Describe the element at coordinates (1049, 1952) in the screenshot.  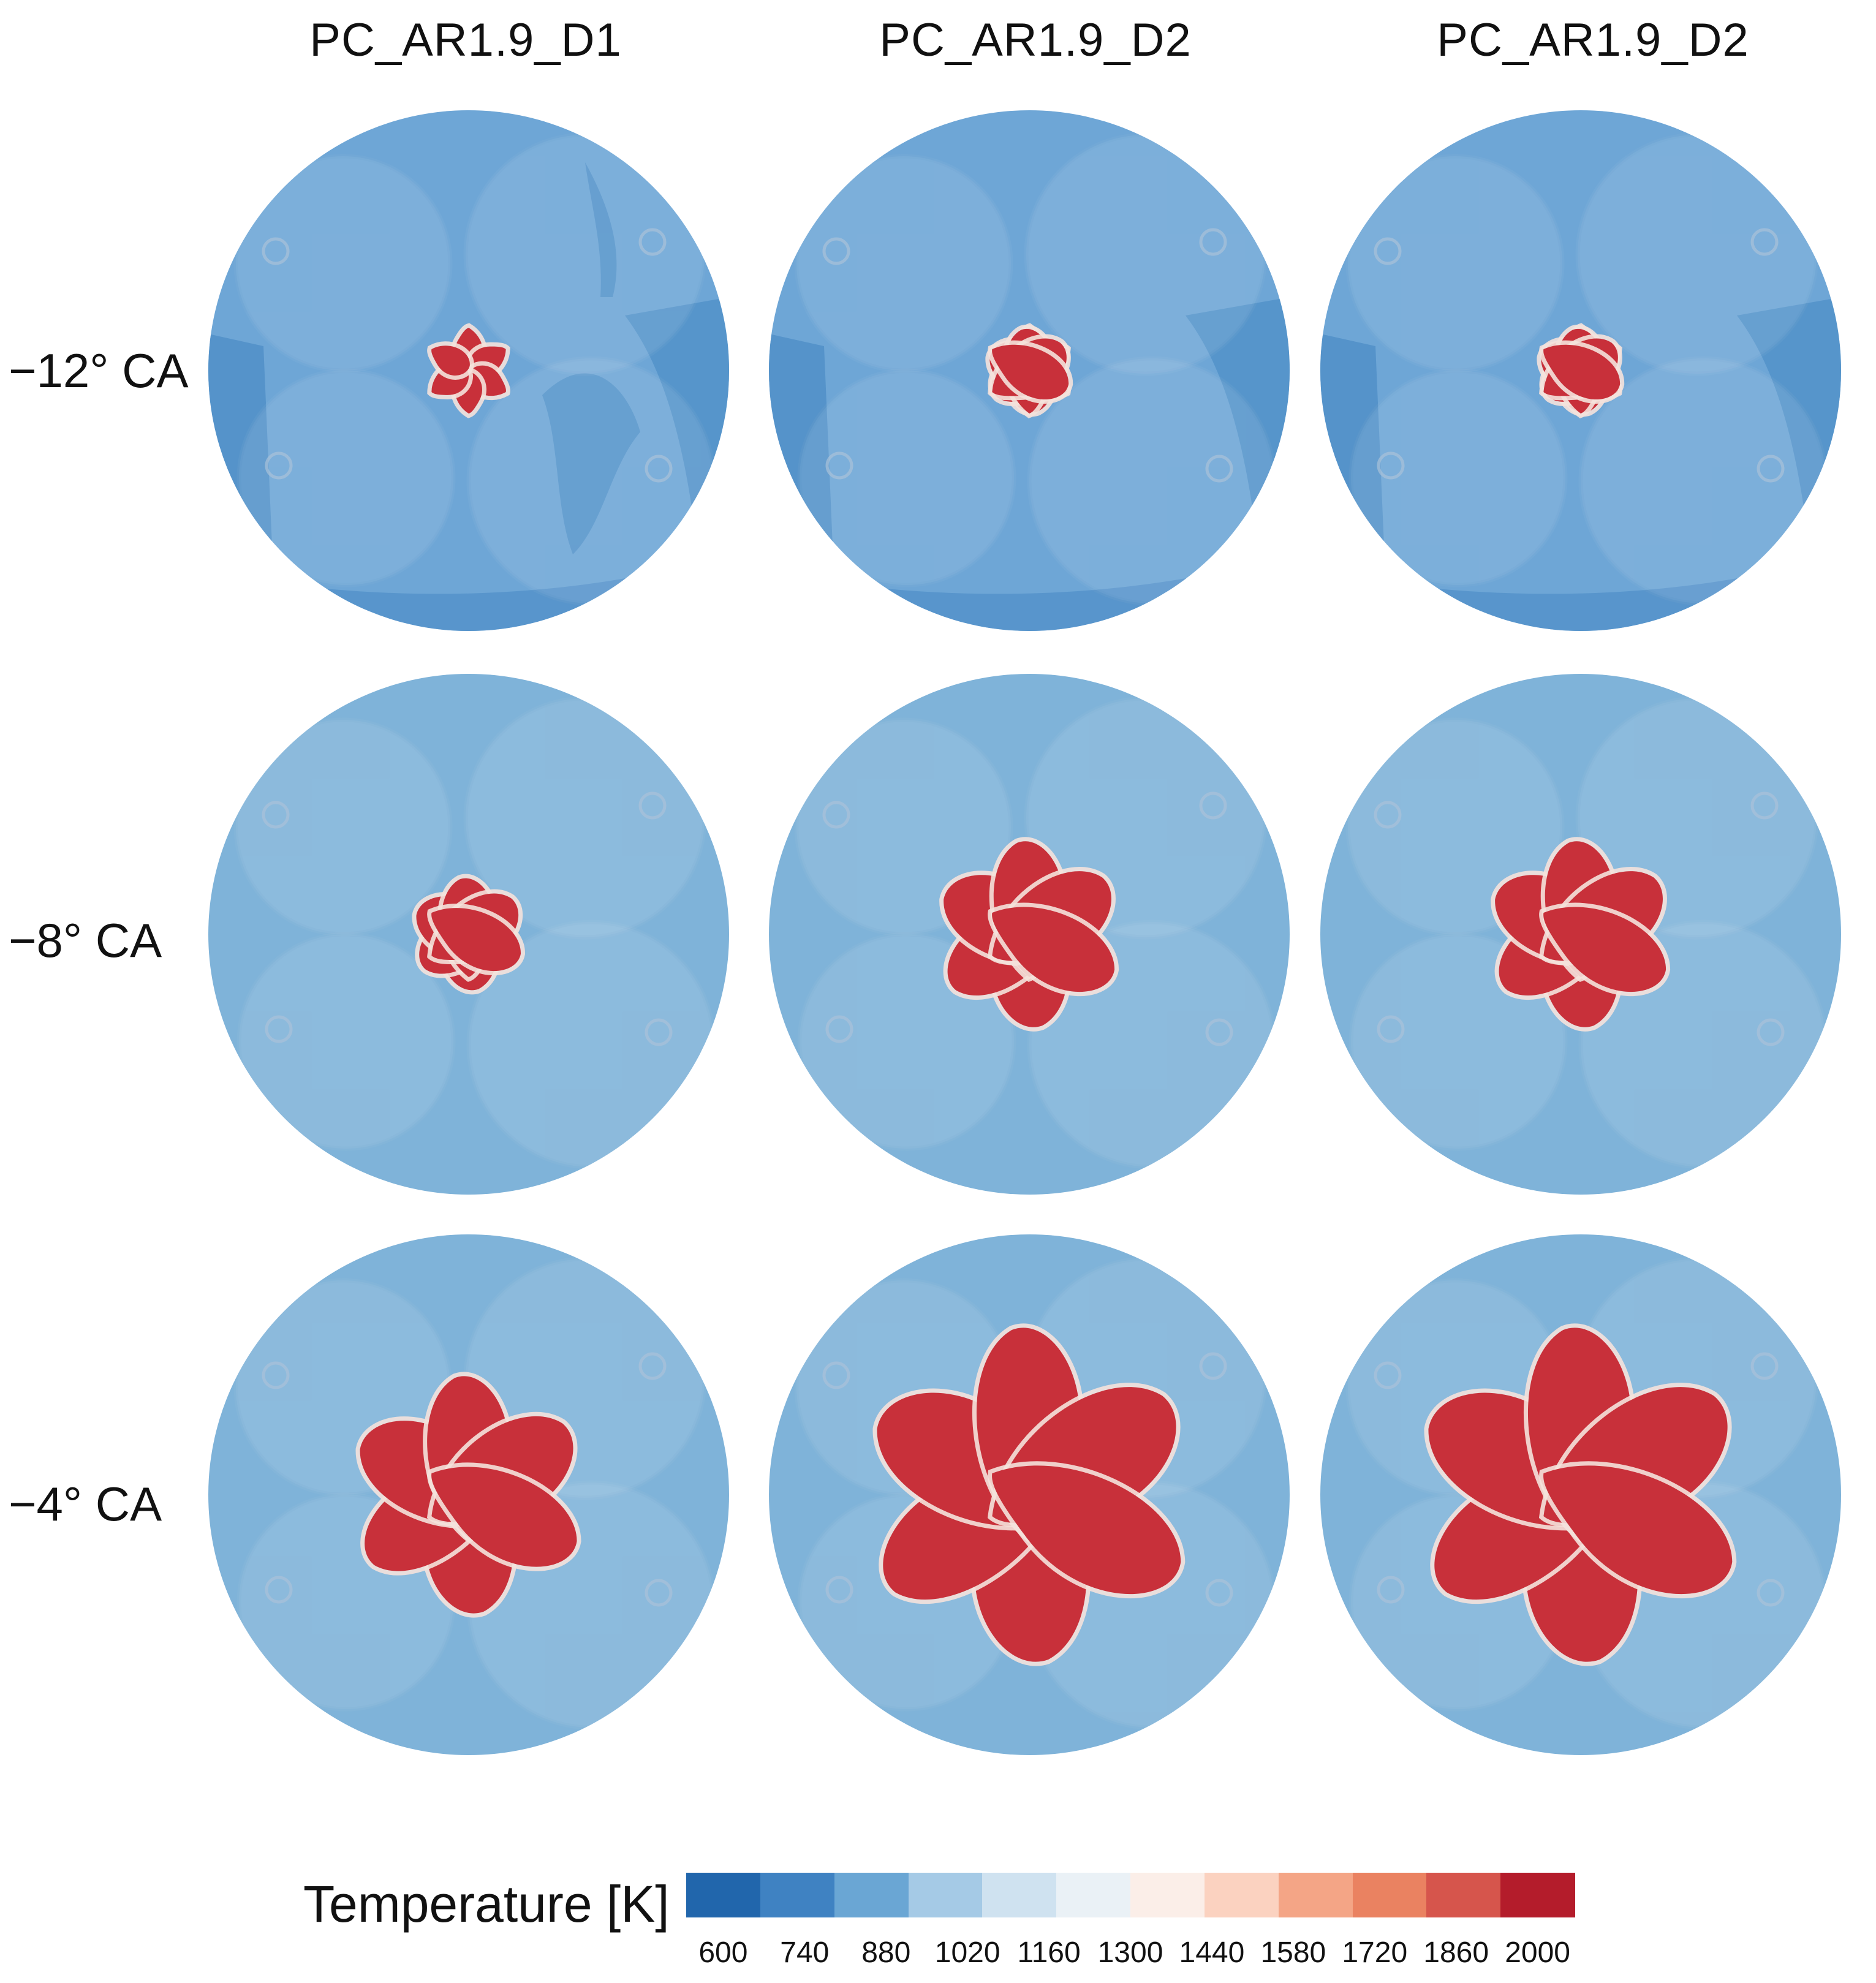
I see `colorbar-tick-label: 1160` at that location.